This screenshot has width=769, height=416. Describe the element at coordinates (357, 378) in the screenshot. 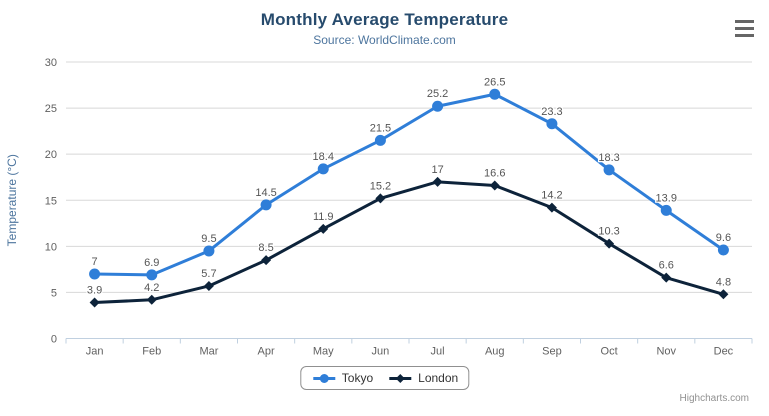

I see `legend-label-tokyo: Tokyo` at that location.